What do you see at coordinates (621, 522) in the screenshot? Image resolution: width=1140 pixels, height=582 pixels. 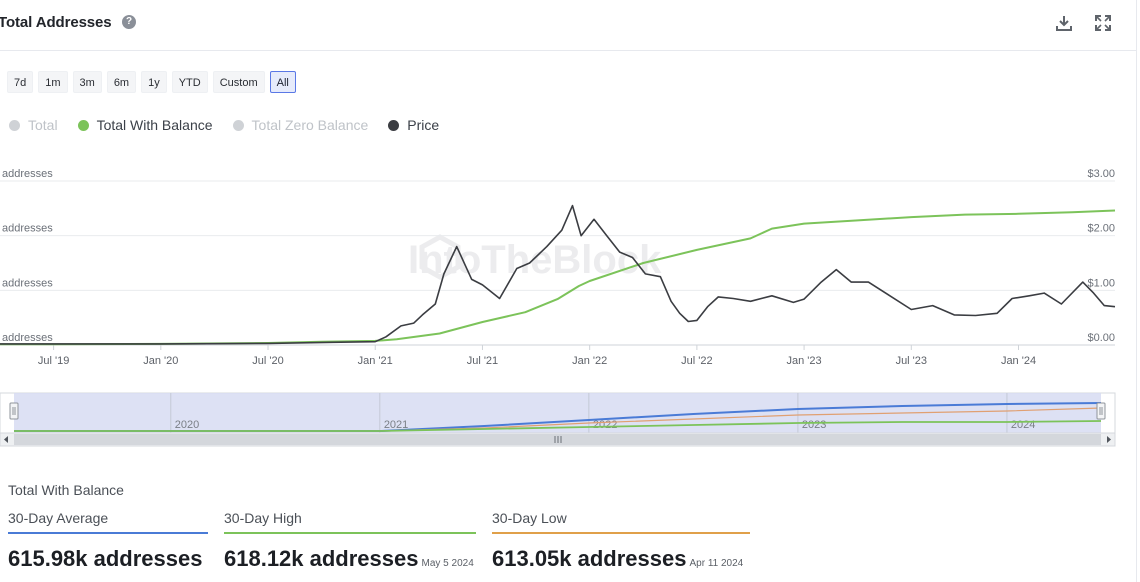 I see `stat-label-low: 30-Day Low` at bounding box center [621, 522].